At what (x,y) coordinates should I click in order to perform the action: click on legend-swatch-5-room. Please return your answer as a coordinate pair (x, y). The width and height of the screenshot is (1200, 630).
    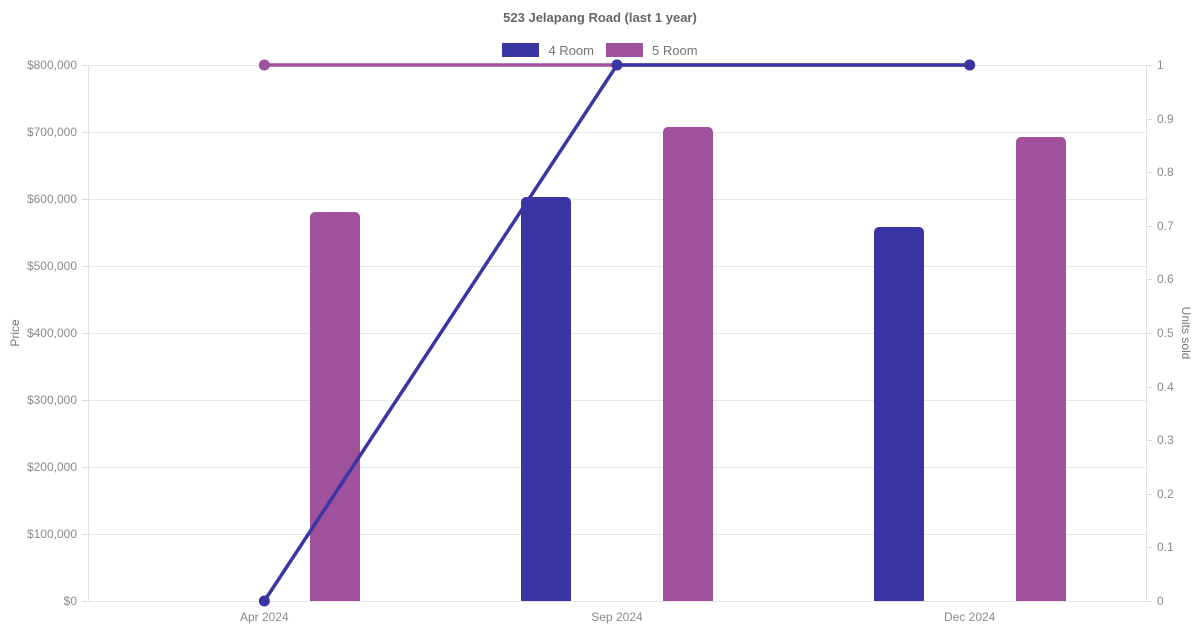
    Looking at the image, I should click on (624, 50).